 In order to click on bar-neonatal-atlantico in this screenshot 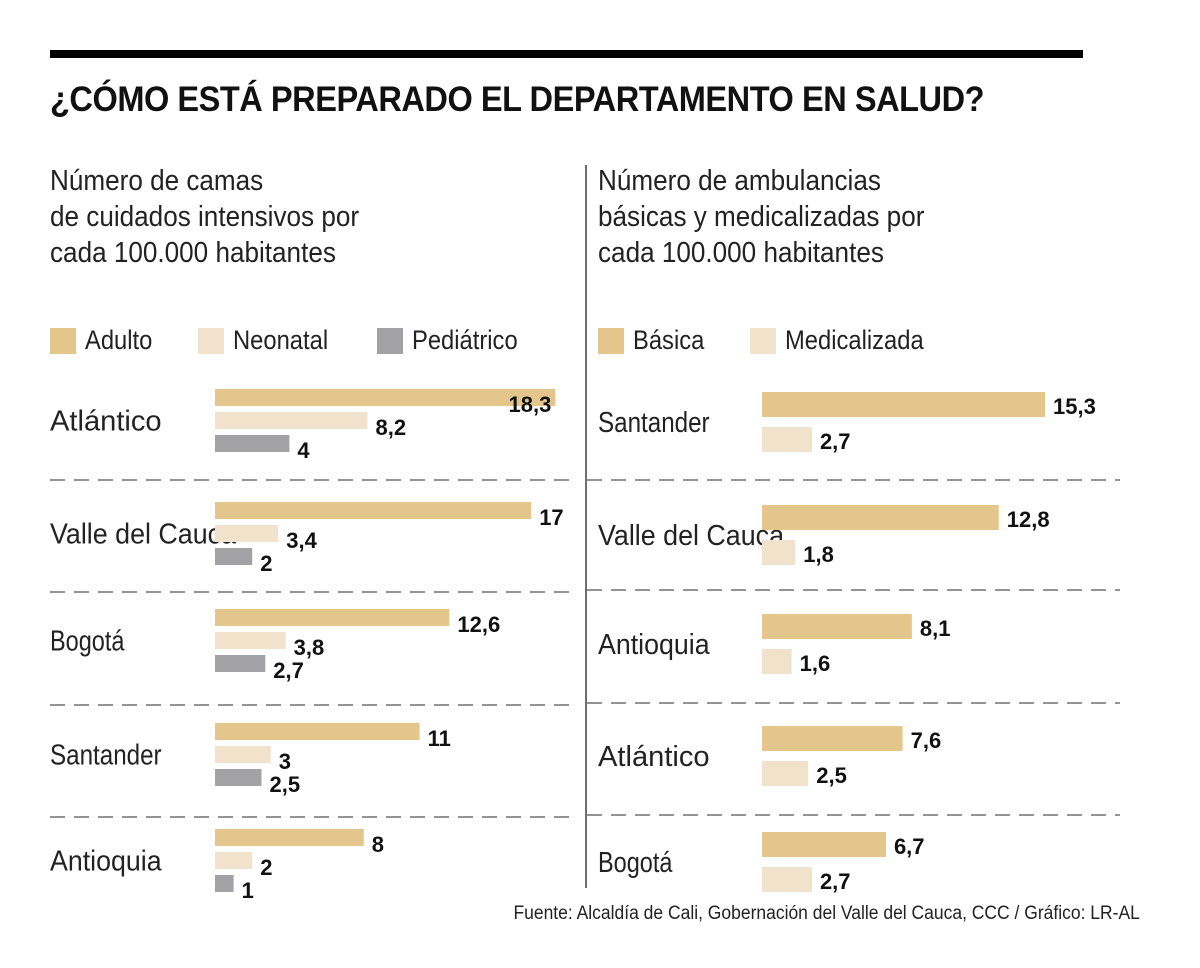, I will do `click(291, 420)`.